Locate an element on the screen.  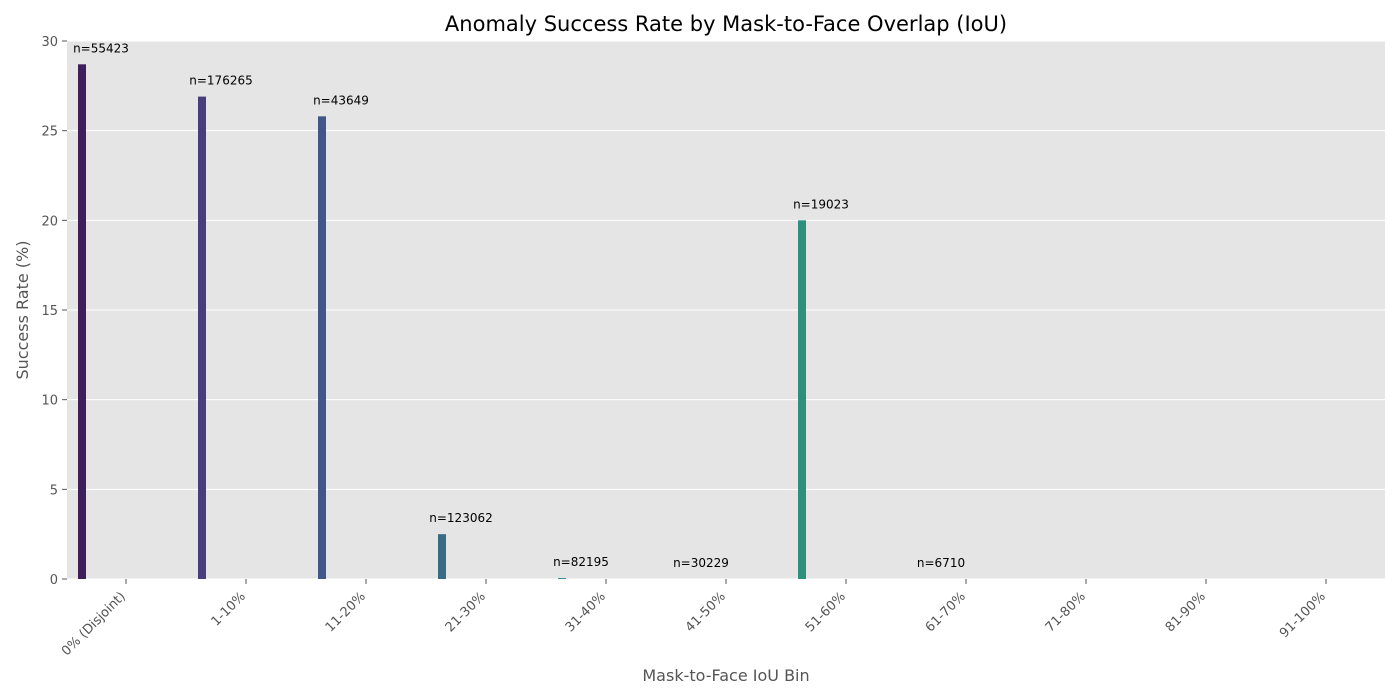
x-tick-label: 0% (Disjoint) is located at coordinates (94, 624).